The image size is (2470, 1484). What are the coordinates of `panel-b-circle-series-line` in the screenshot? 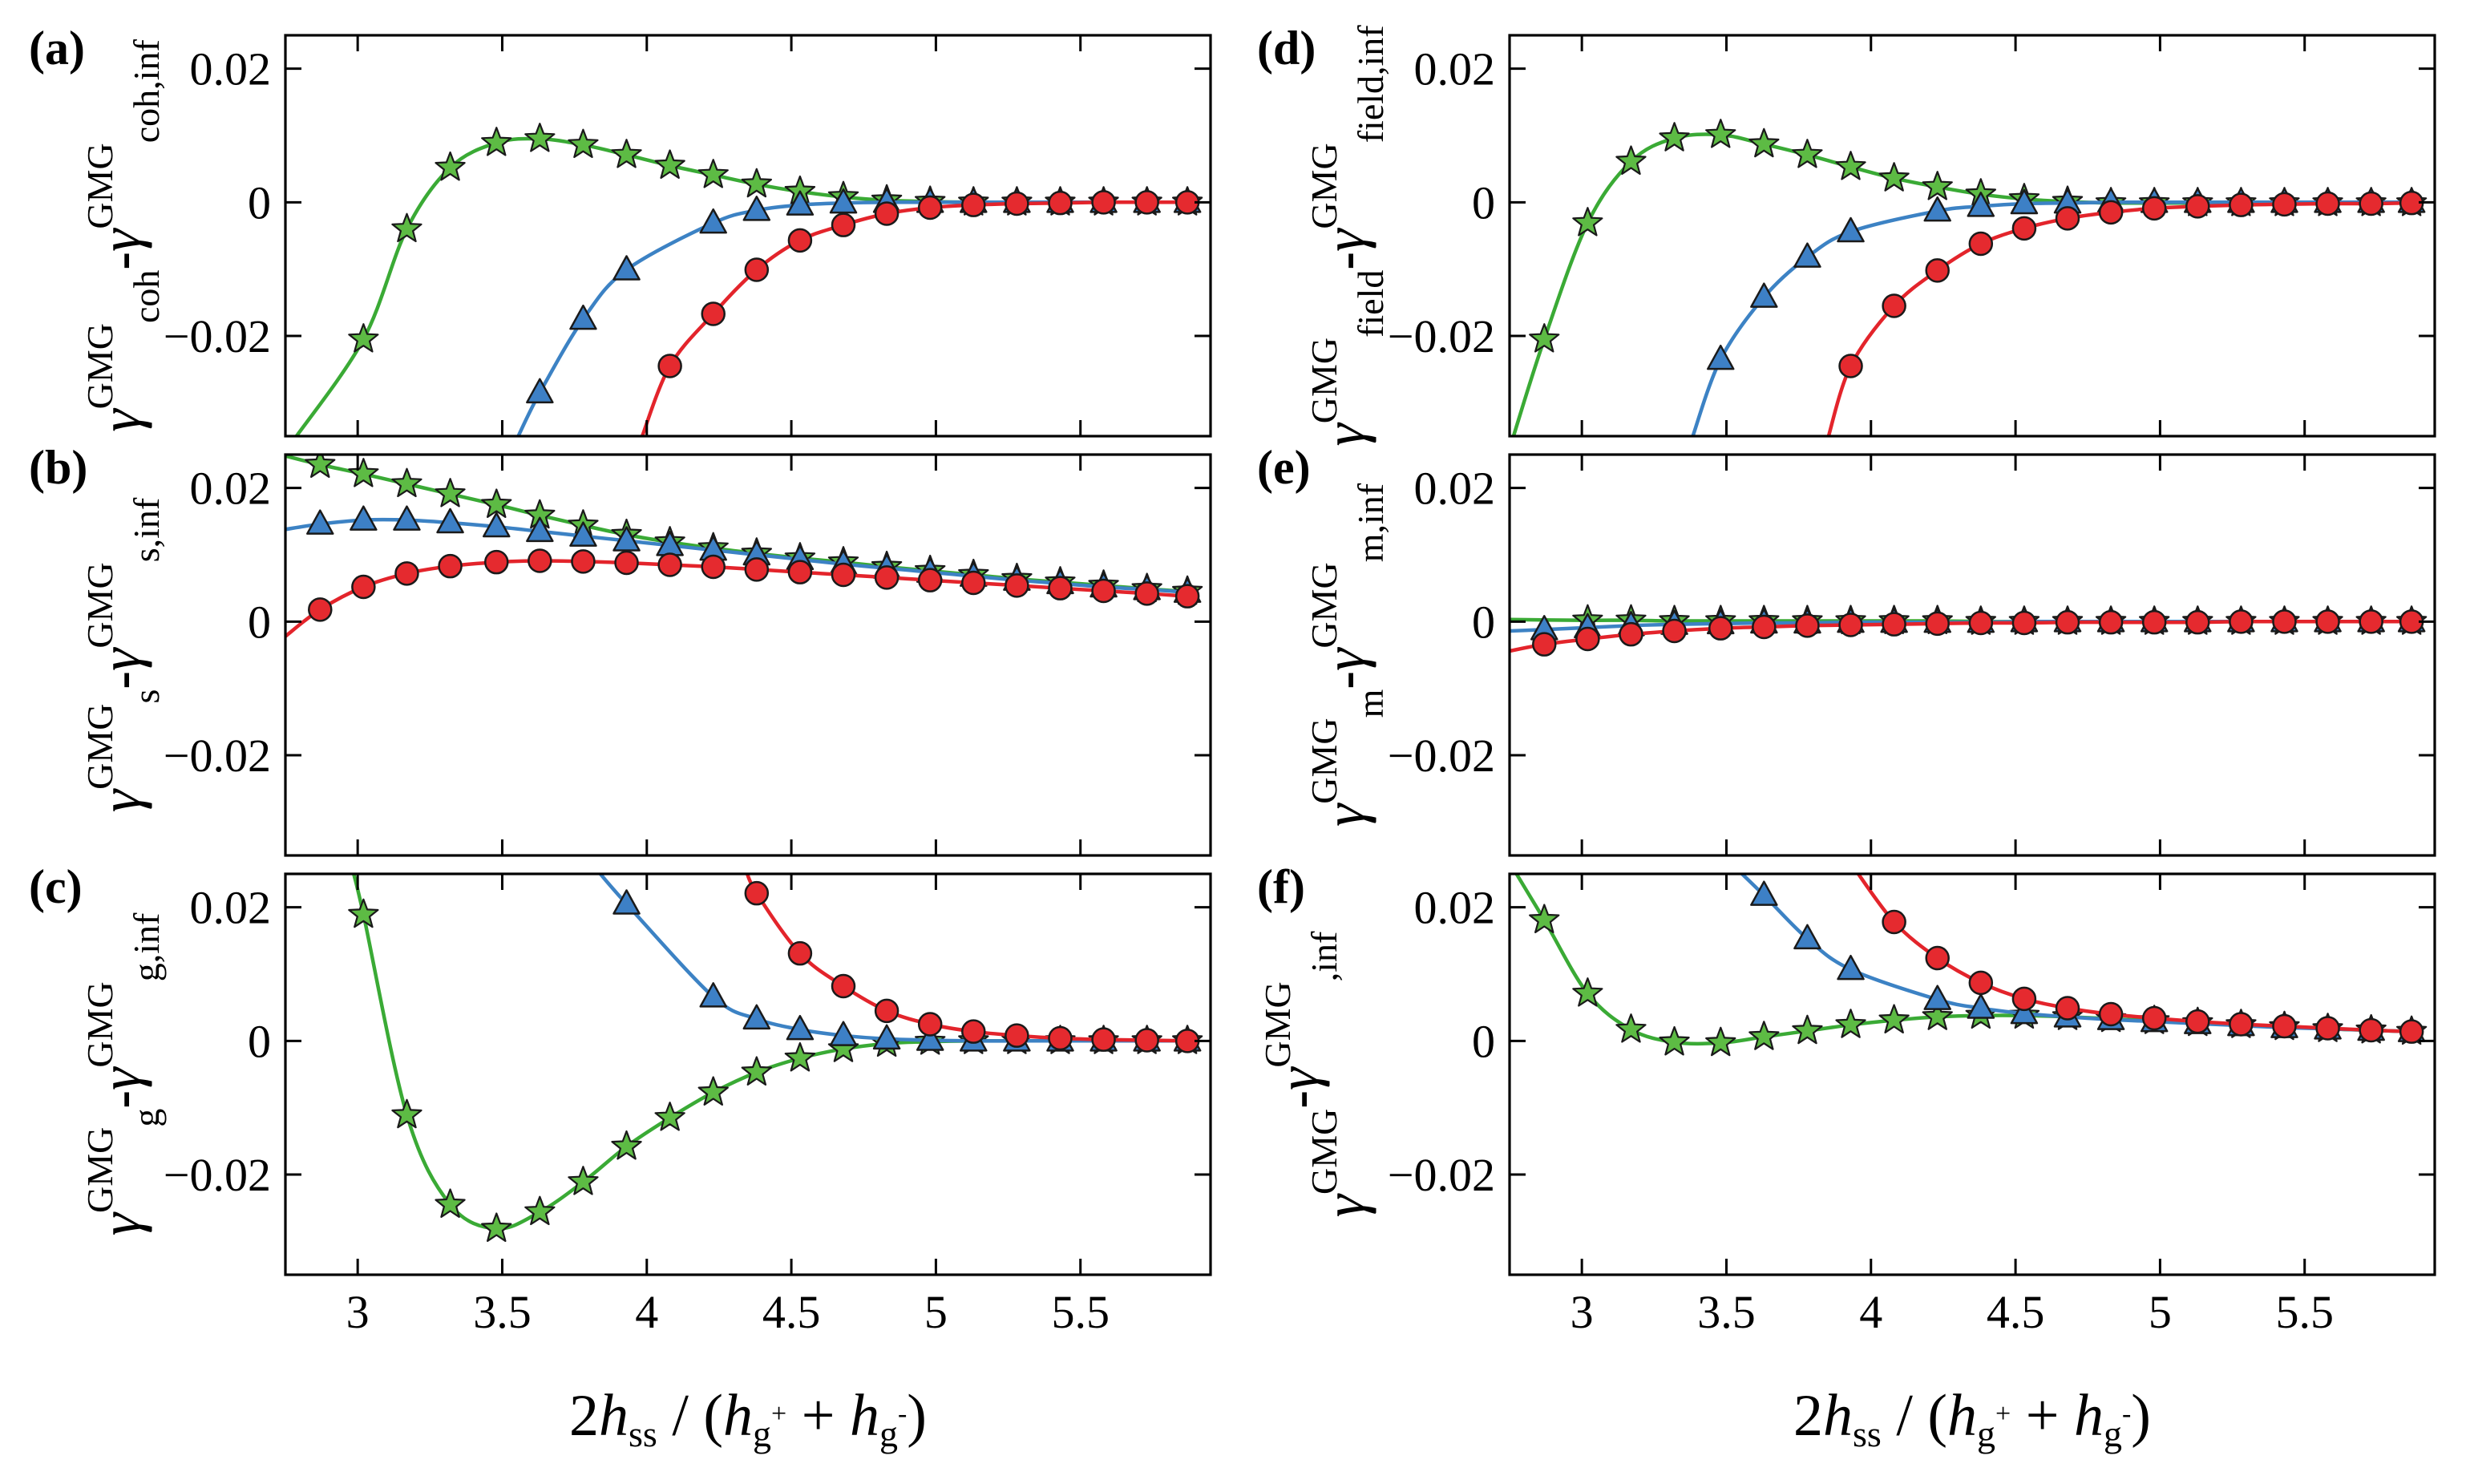 It's located at (737, 599).